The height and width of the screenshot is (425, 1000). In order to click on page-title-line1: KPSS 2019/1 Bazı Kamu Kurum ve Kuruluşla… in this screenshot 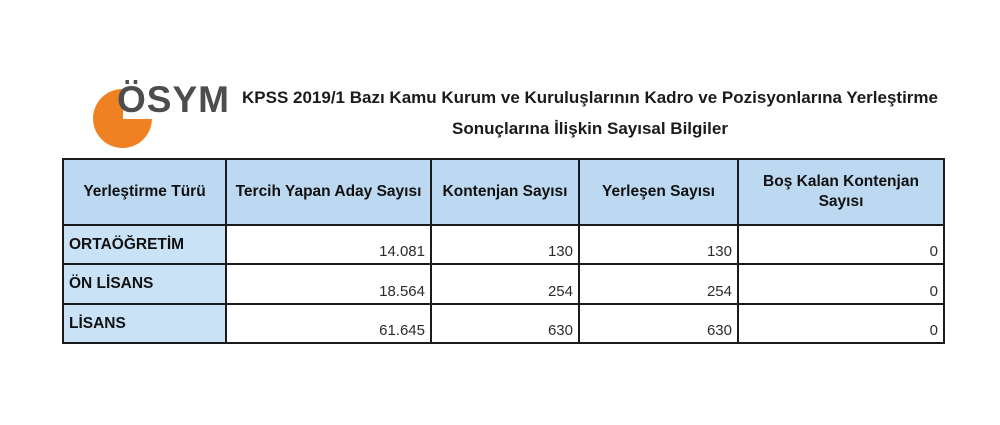, I will do `click(590, 97)`.